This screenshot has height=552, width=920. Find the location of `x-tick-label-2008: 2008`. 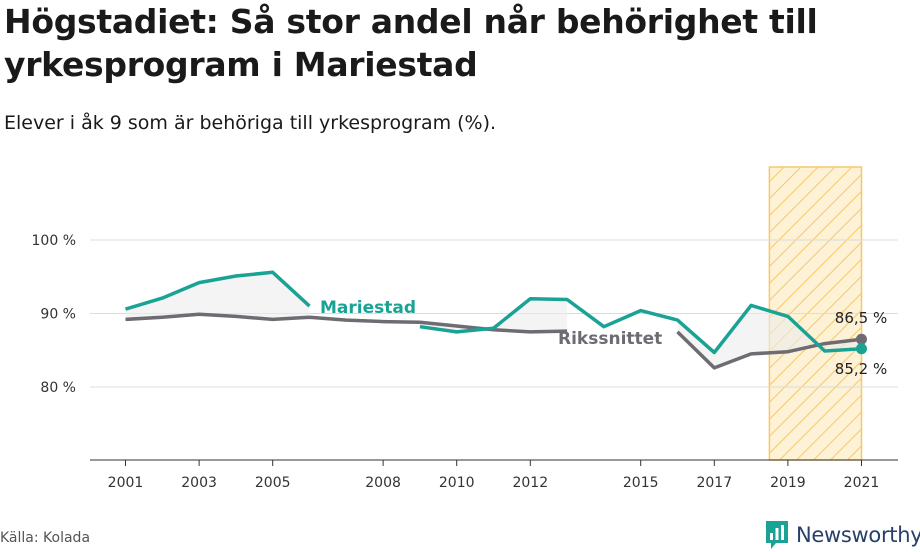

x-tick-label-2008: 2008 is located at coordinates (383, 483).